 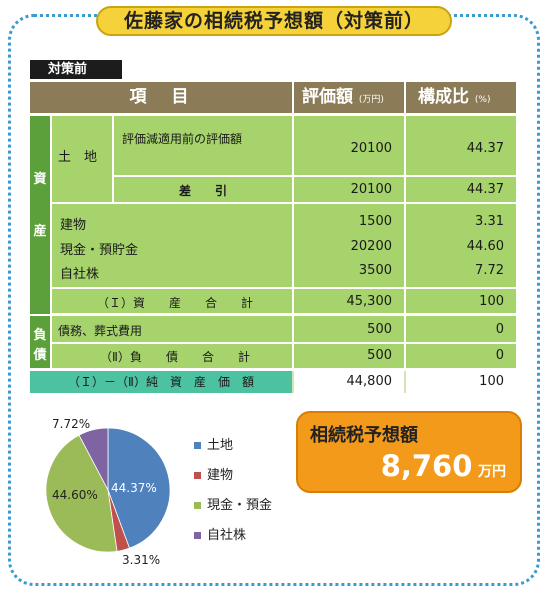 I want to click on pie-slice-cash, so click(x=81, y=493).